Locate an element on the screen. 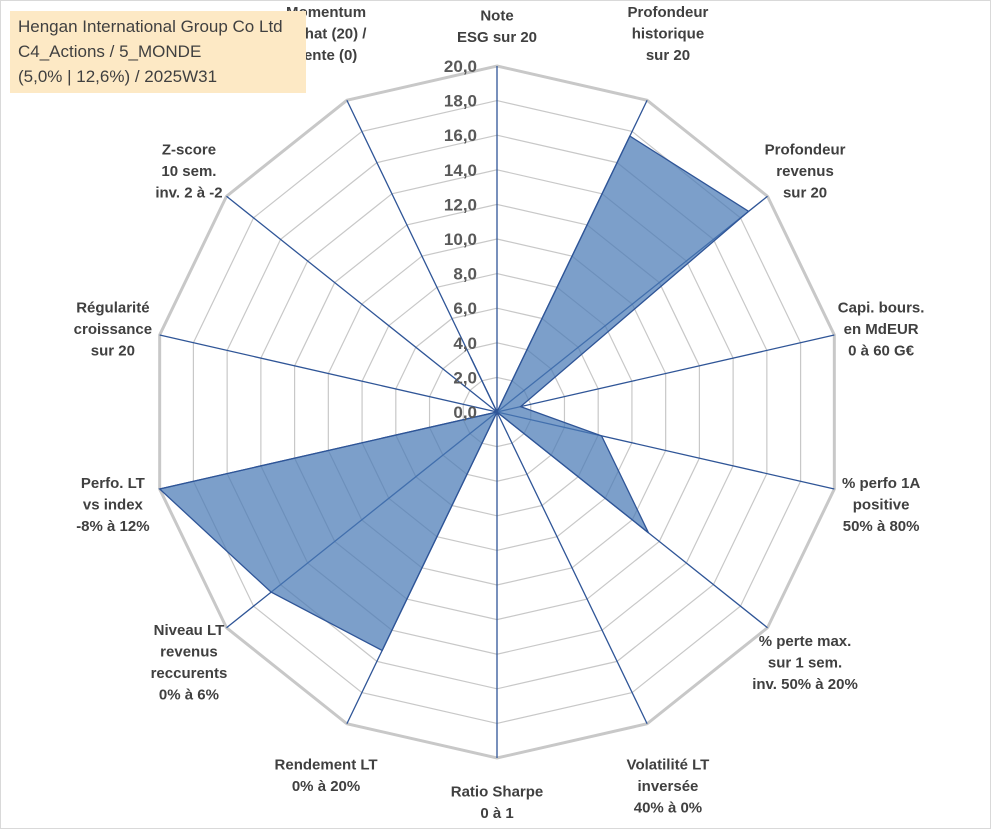 The height and width of the screenshot is (829, 991). axis-label-line: 0 à 60 G€ is located at coordinates (881, 351).